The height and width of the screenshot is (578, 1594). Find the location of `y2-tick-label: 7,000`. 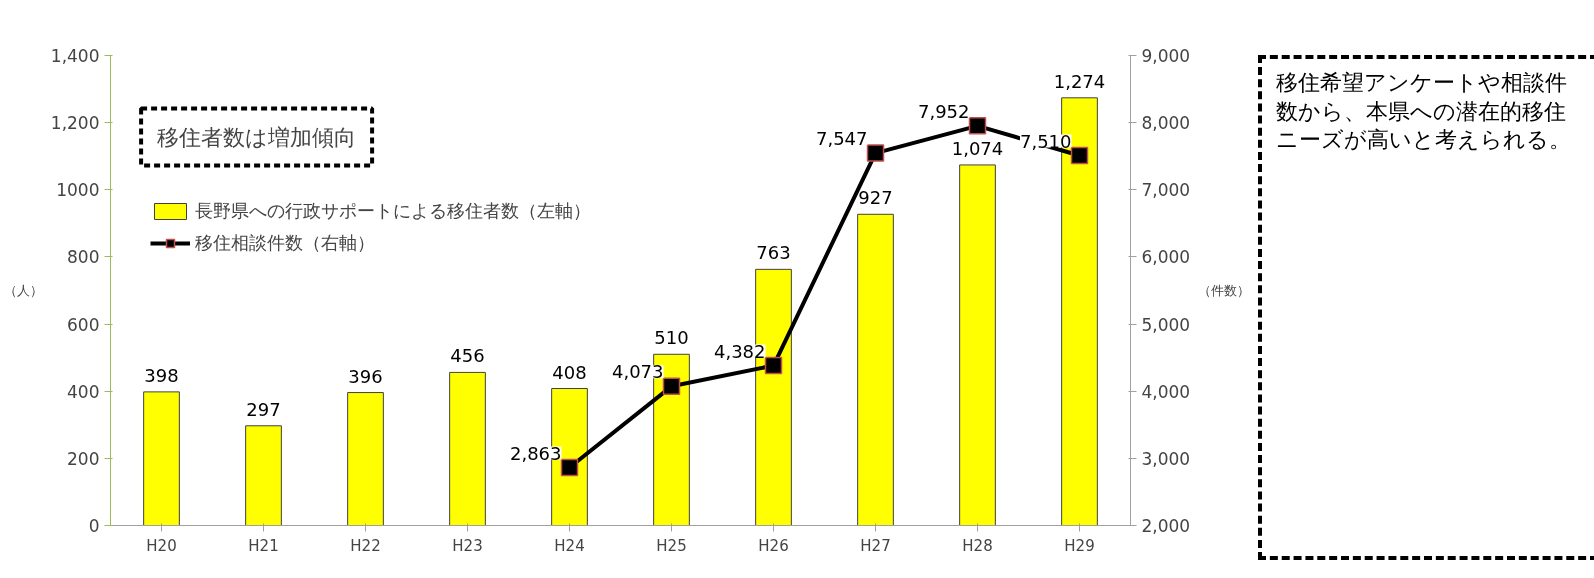

y2-tick-label: 7,000 is located at coordinates (1166, 190).